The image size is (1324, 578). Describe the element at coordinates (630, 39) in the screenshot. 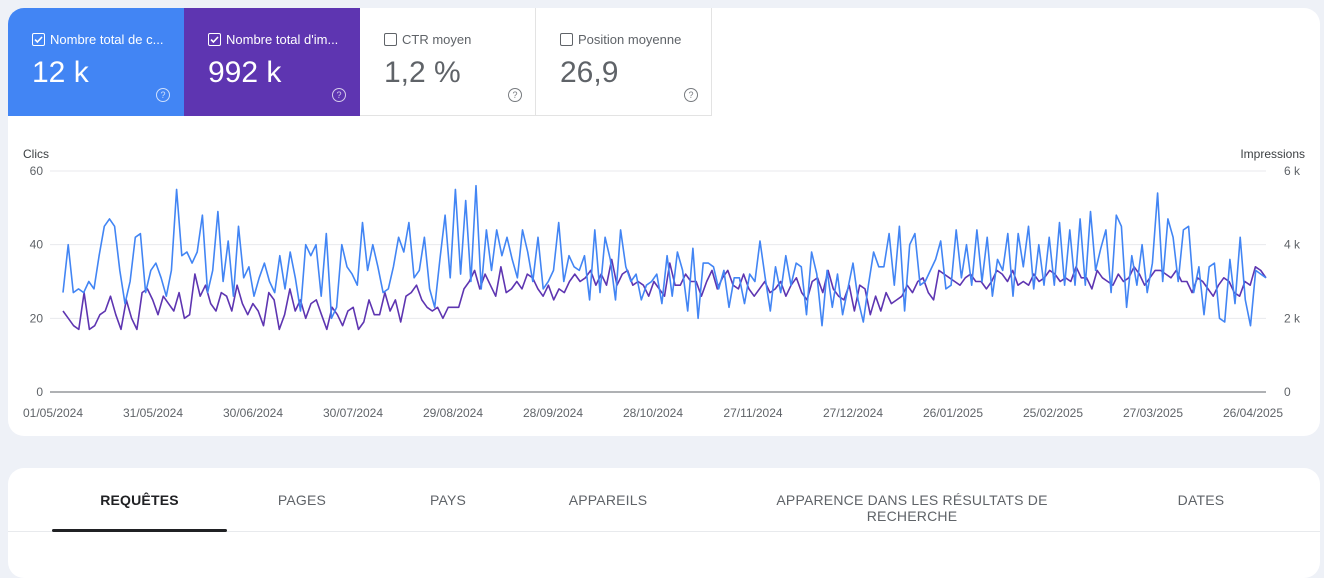

I see `metric-label: Position moyenne` at that location.